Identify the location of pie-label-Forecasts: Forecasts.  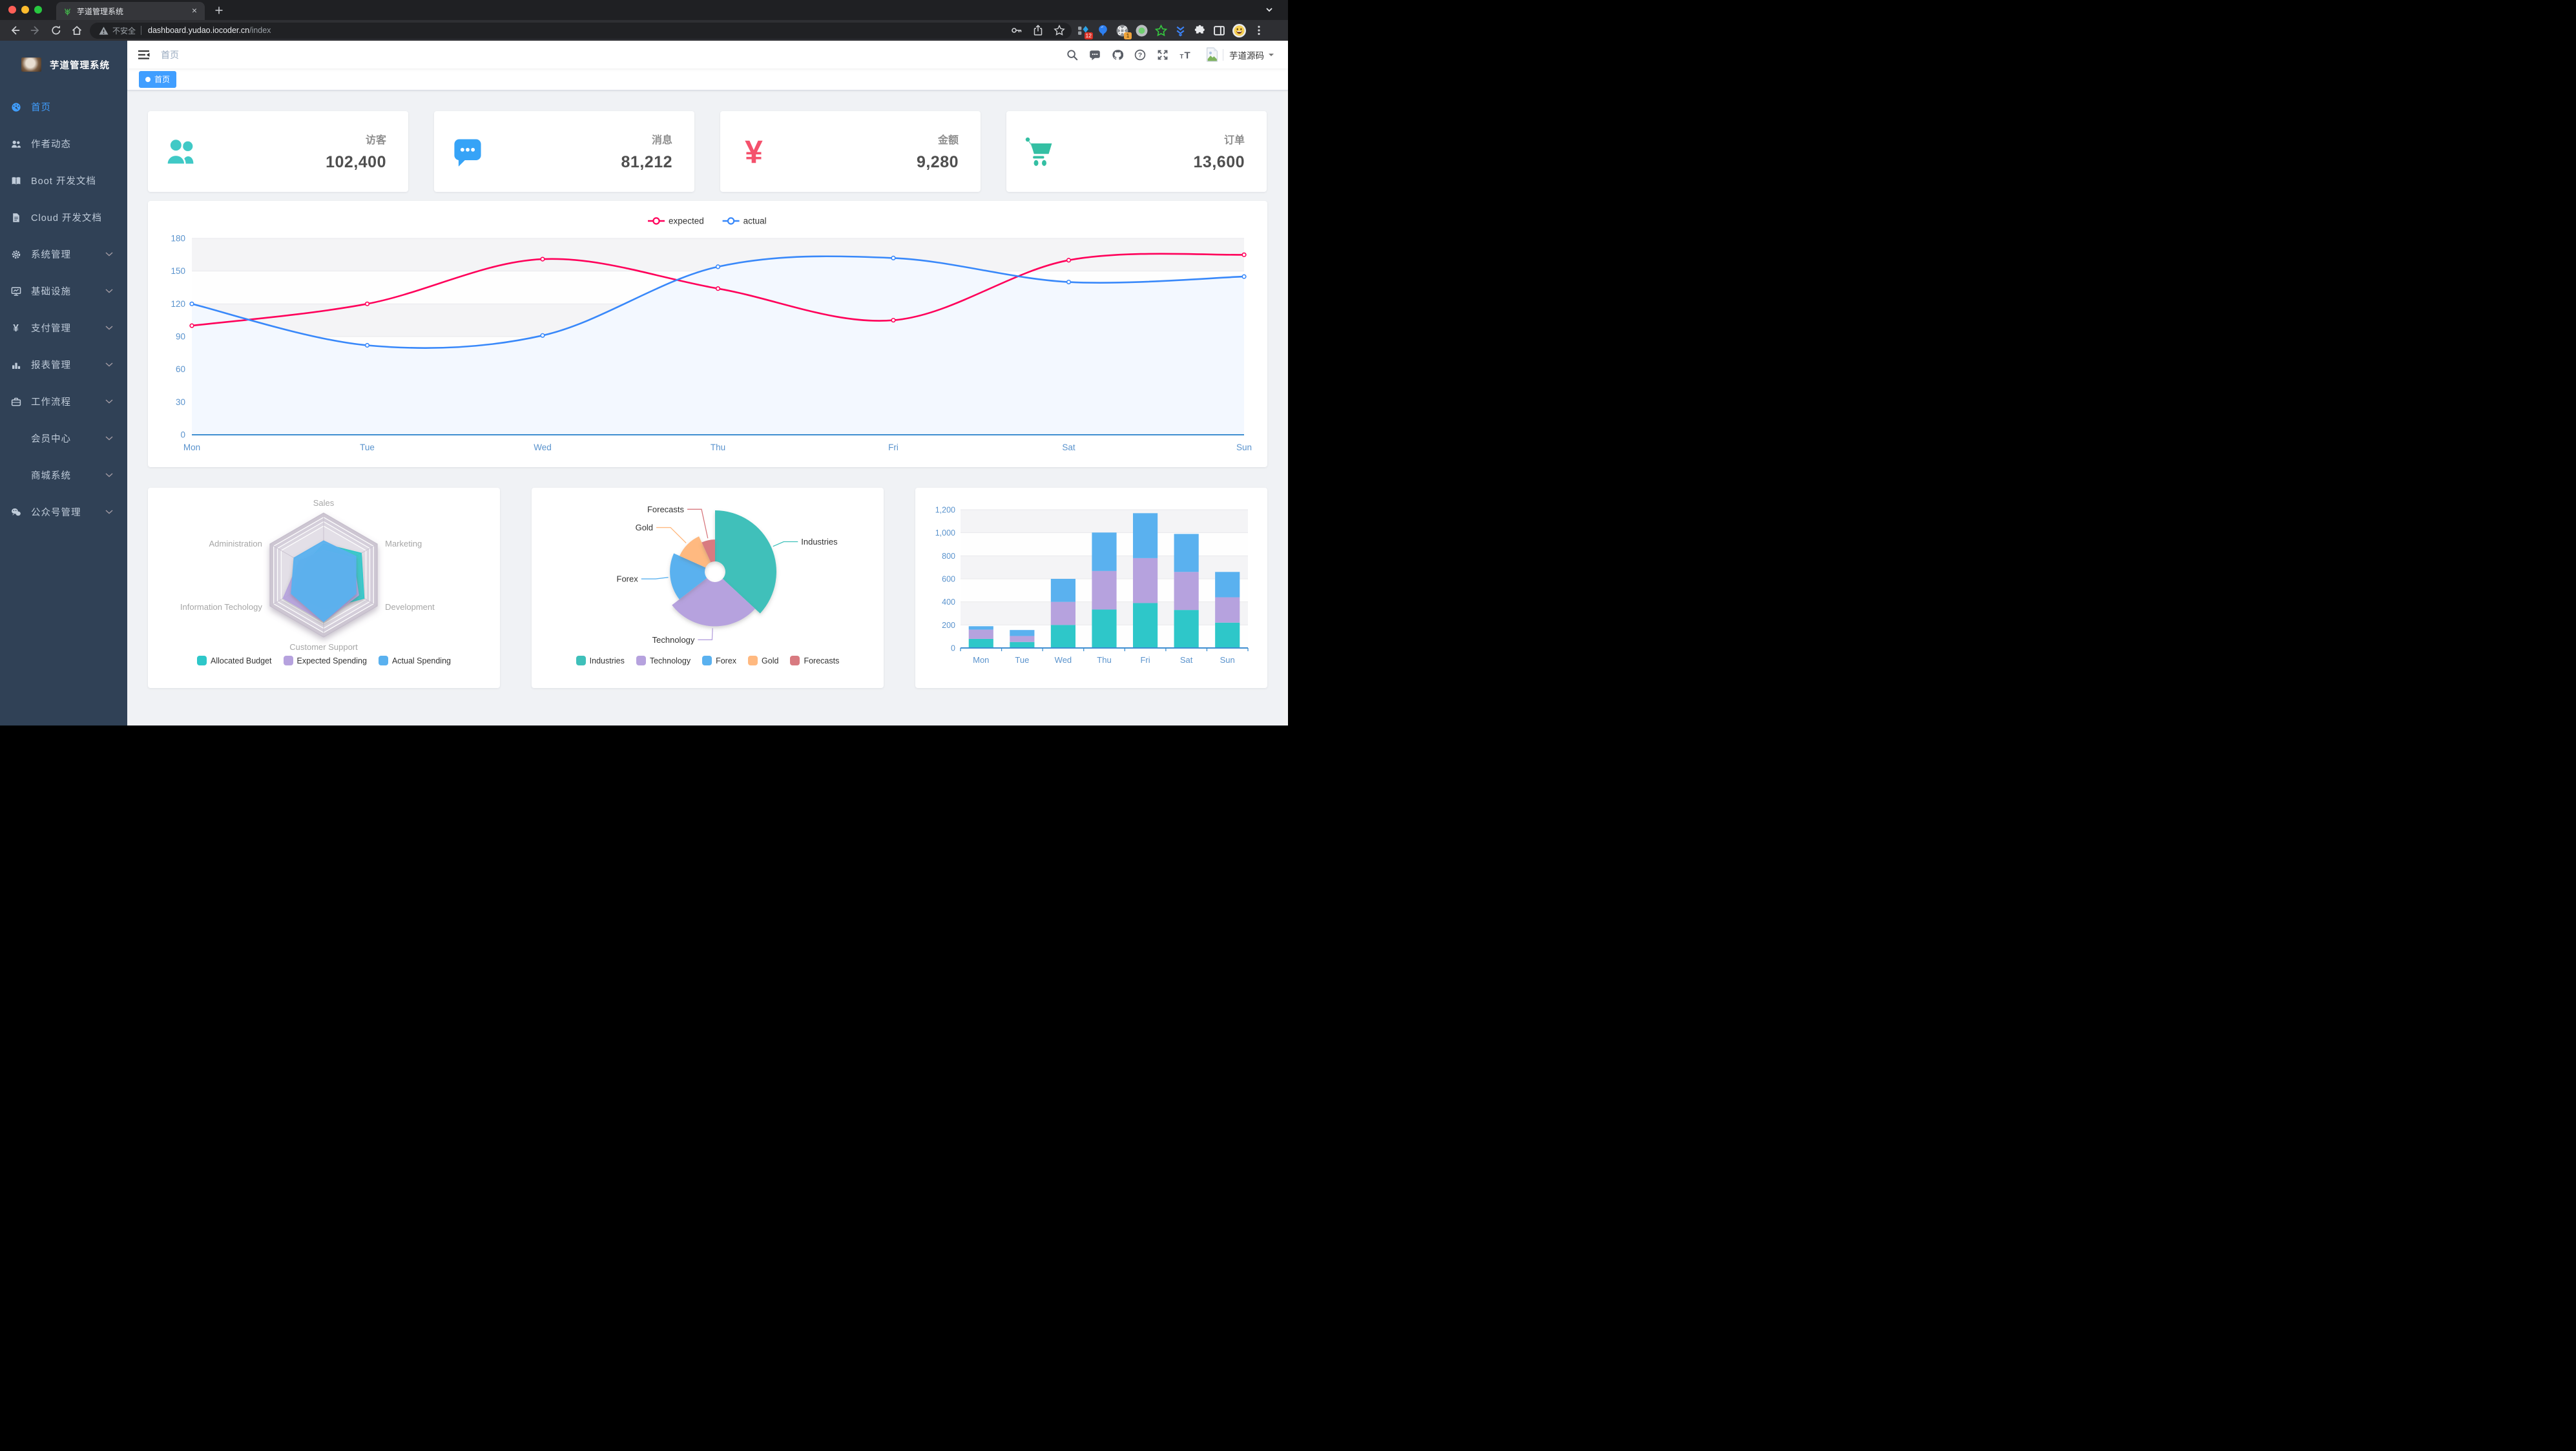
(666, 509).